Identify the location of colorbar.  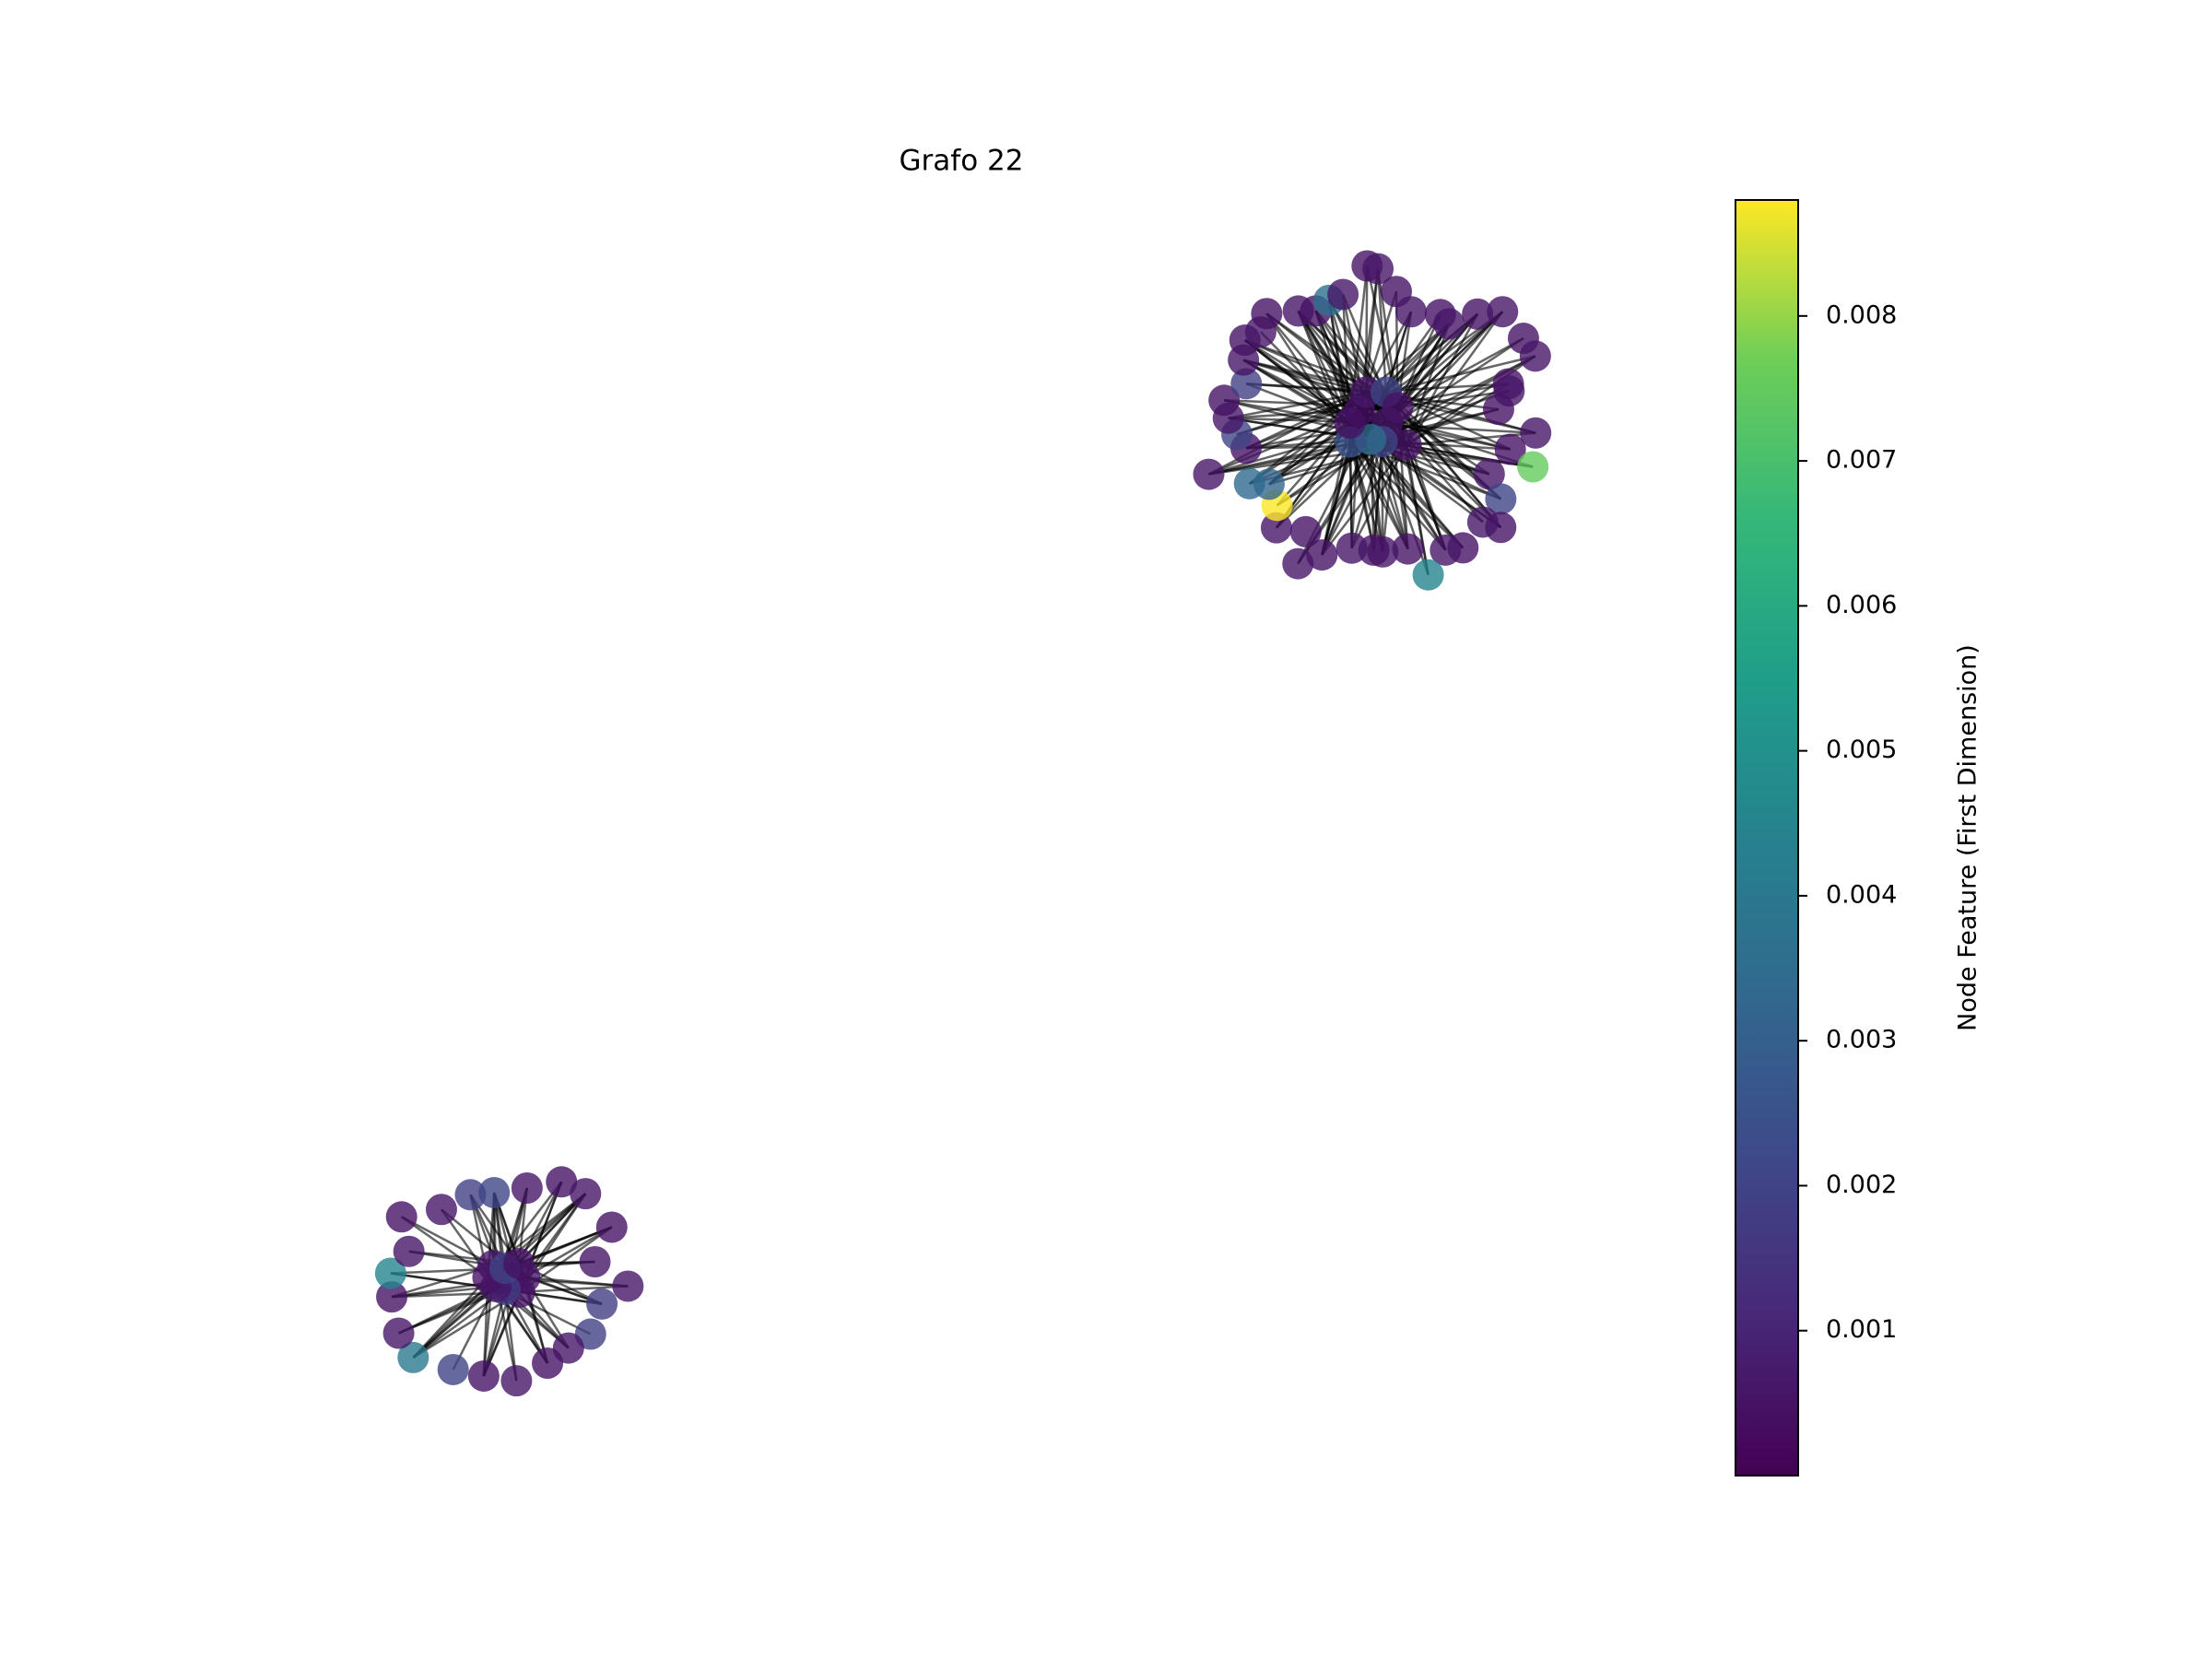
(1767, 838).